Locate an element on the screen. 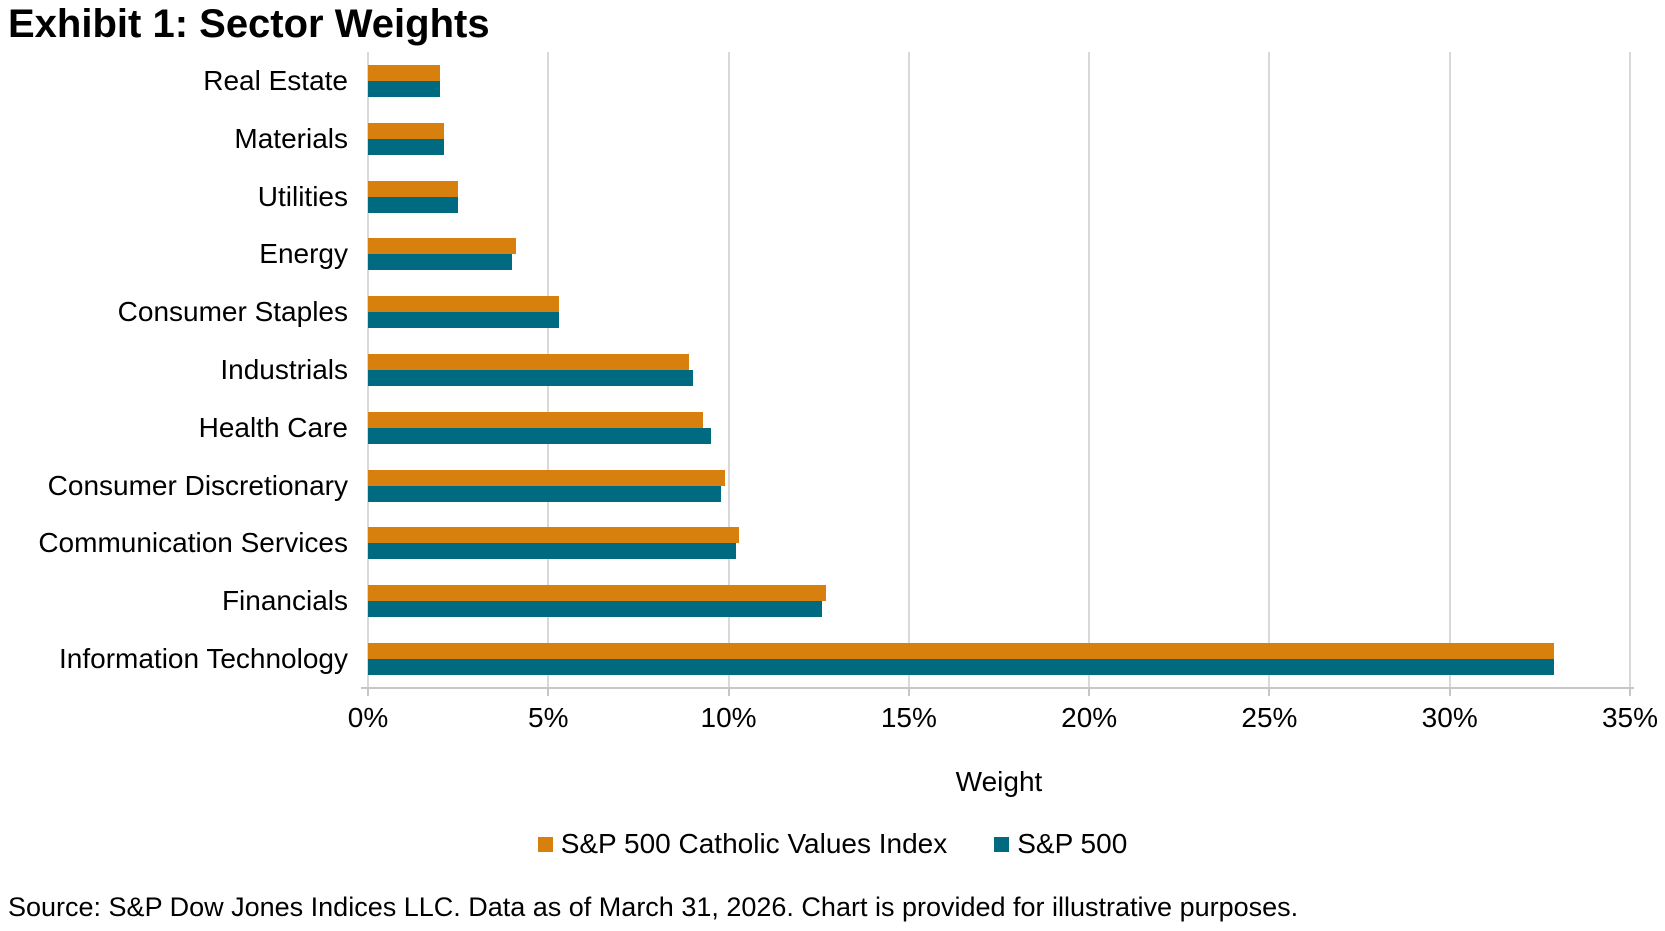  category-label: Industrials is located at coordinates (284, 369).